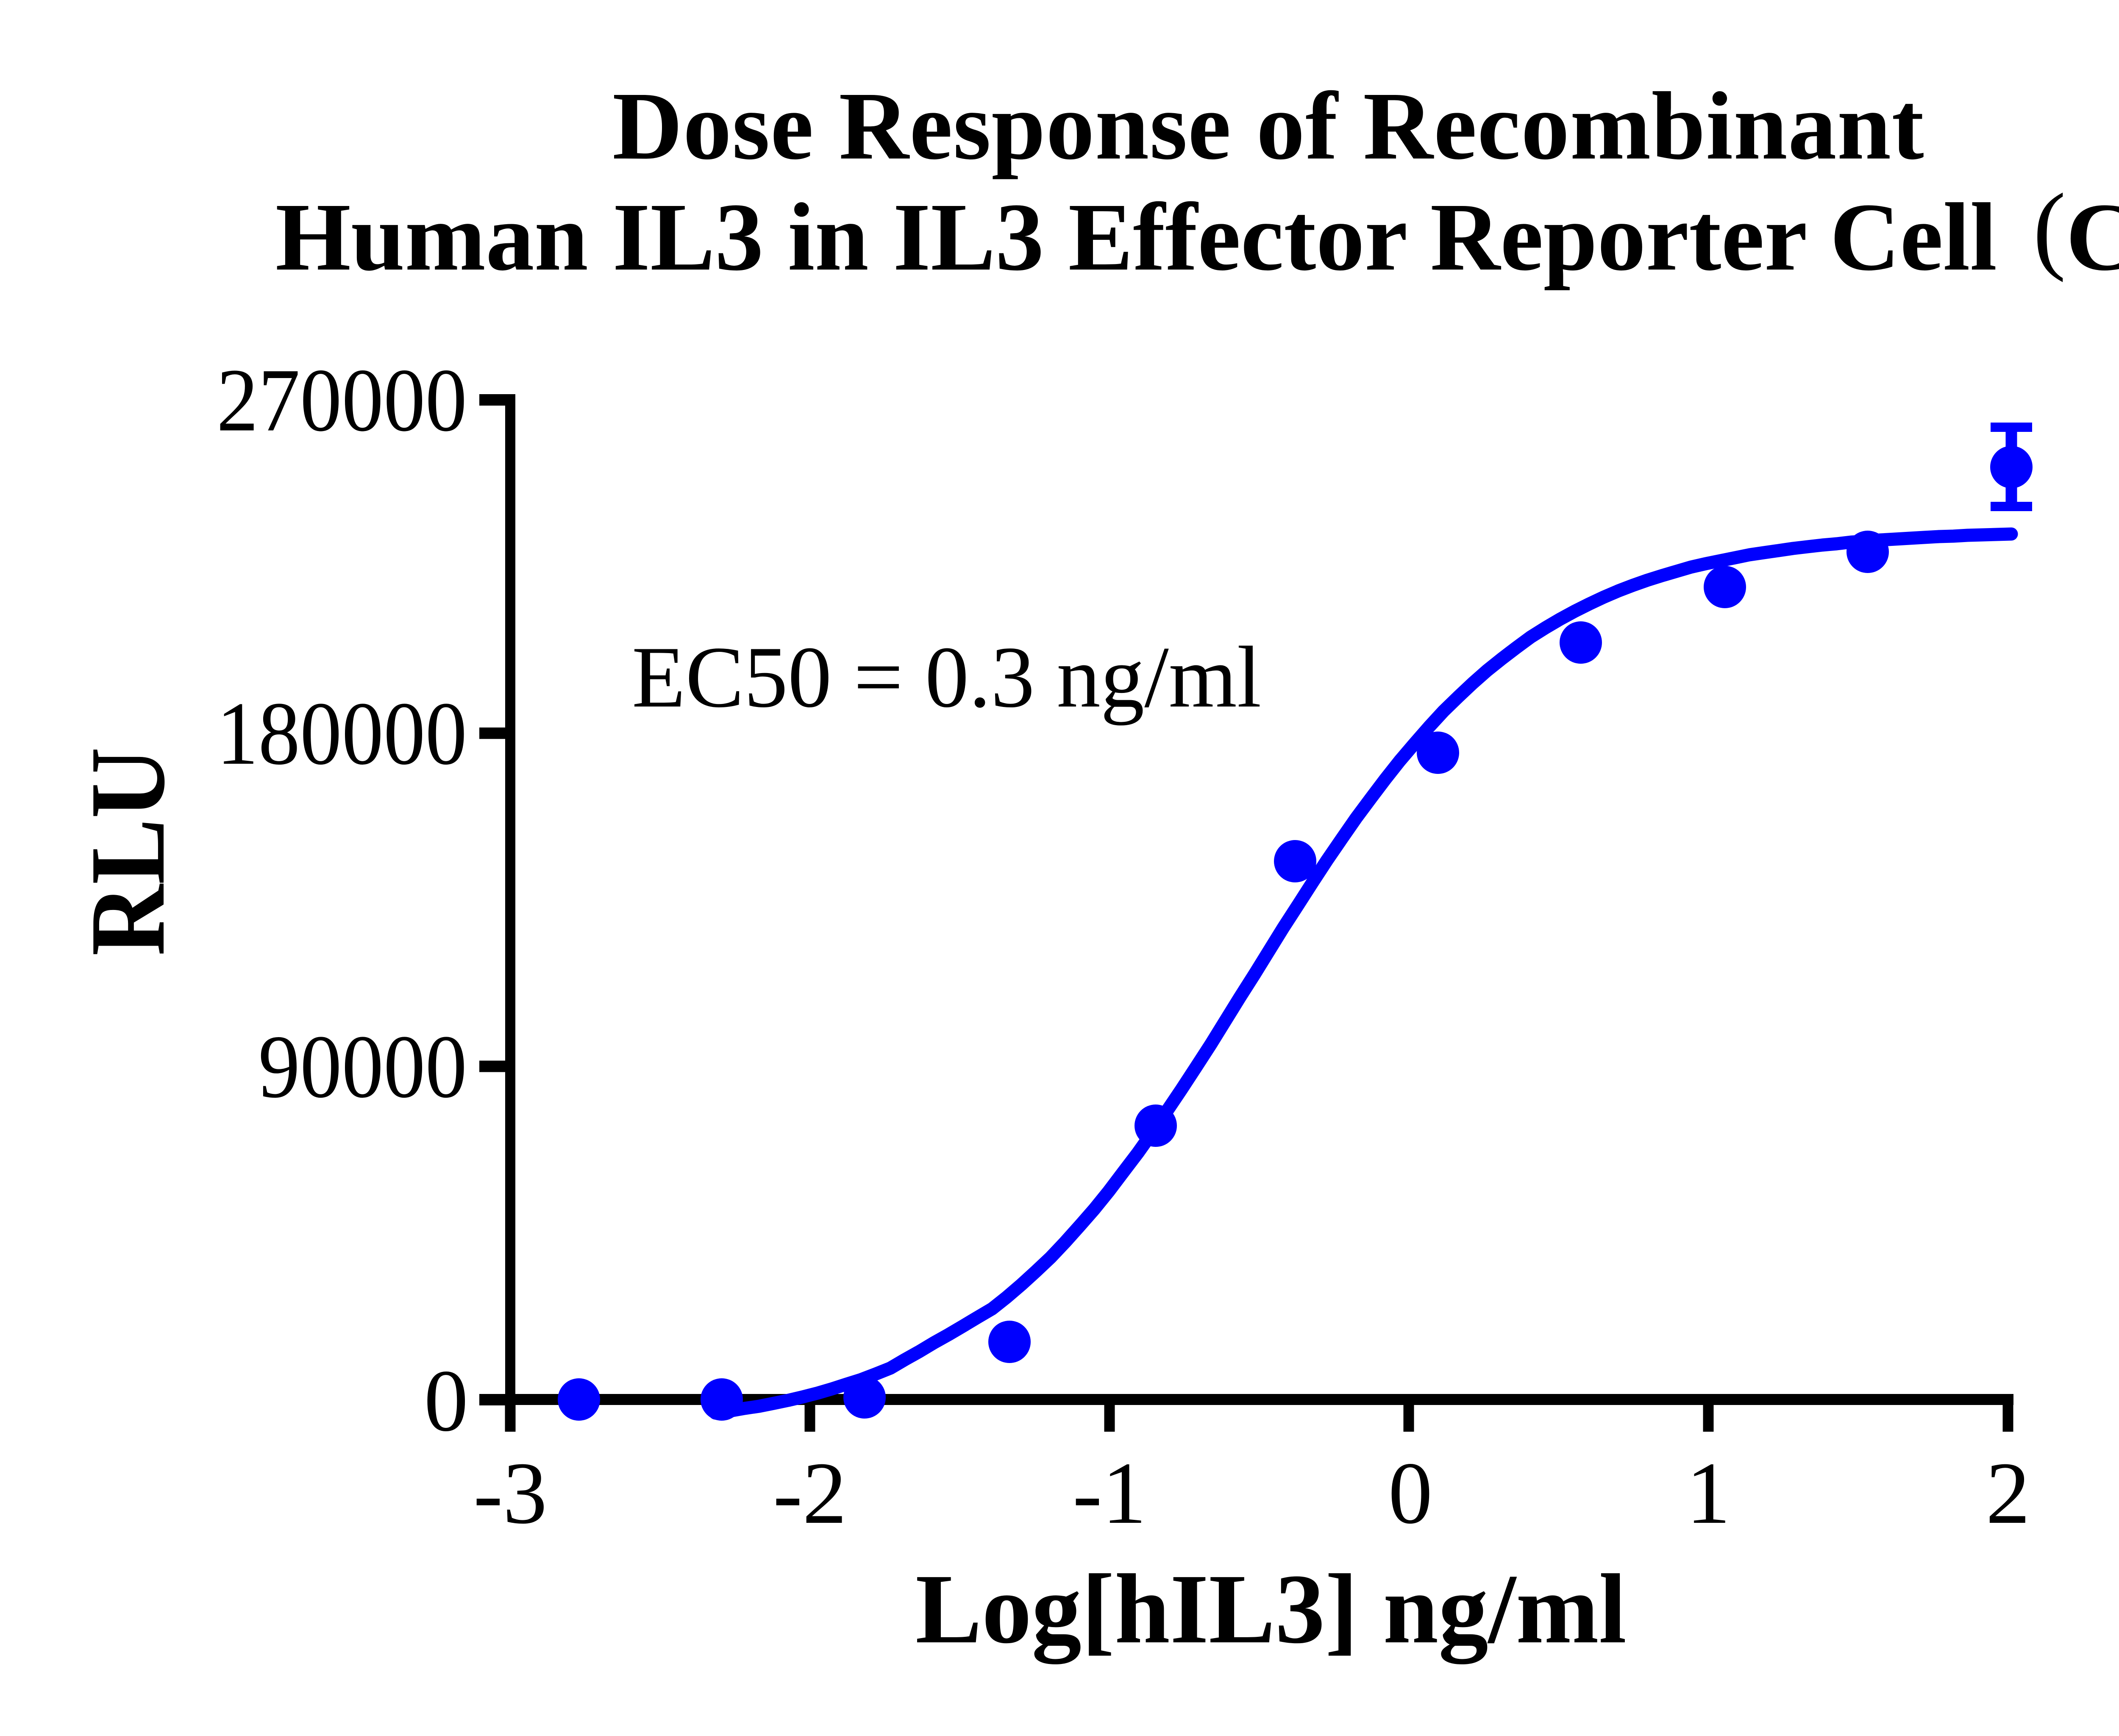 Image resolution: width=2119 pixels, height=1736 pixels. I want to click on svg-text: -1, so click(1110, 1493).